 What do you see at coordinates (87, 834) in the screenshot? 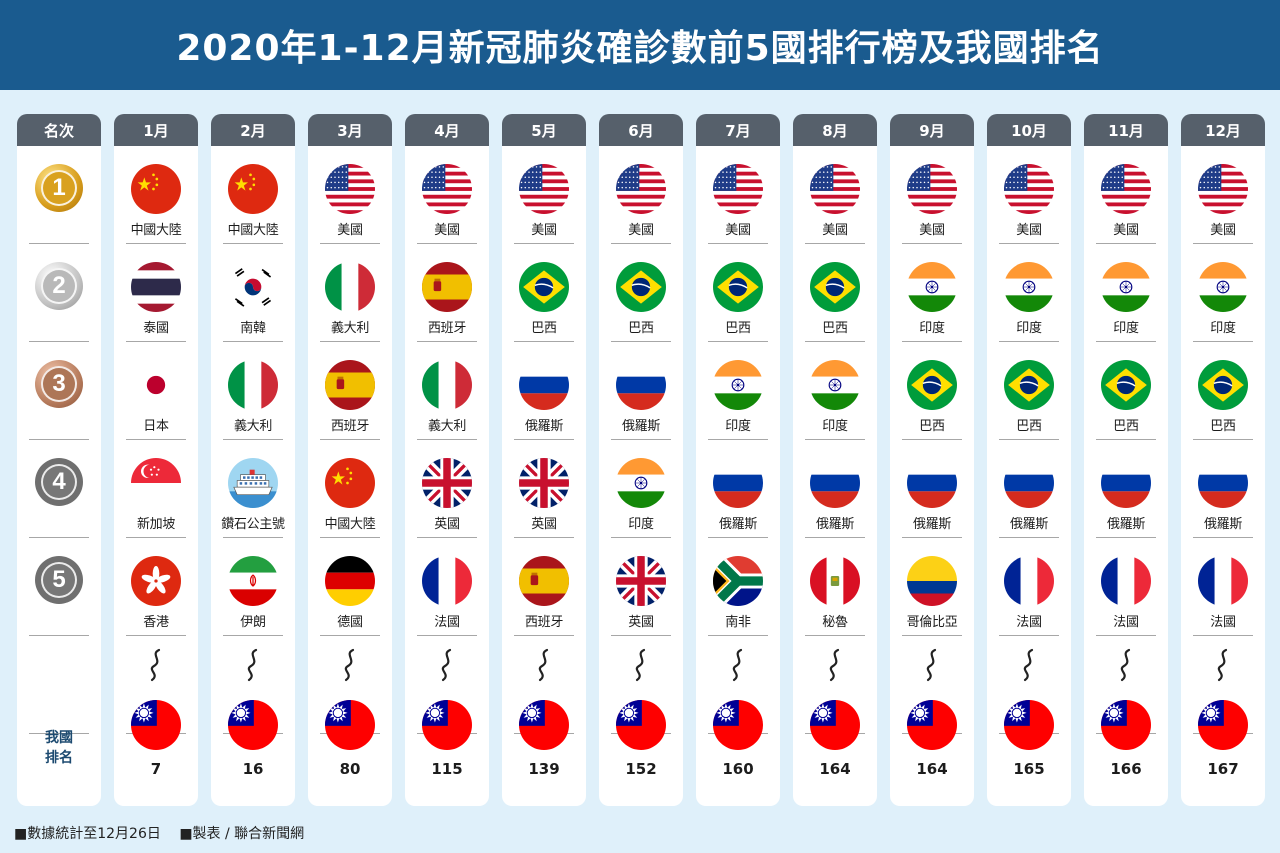
I see `footer-data-note: ■數據統計至12月26日` at bounding box center [87, 834].